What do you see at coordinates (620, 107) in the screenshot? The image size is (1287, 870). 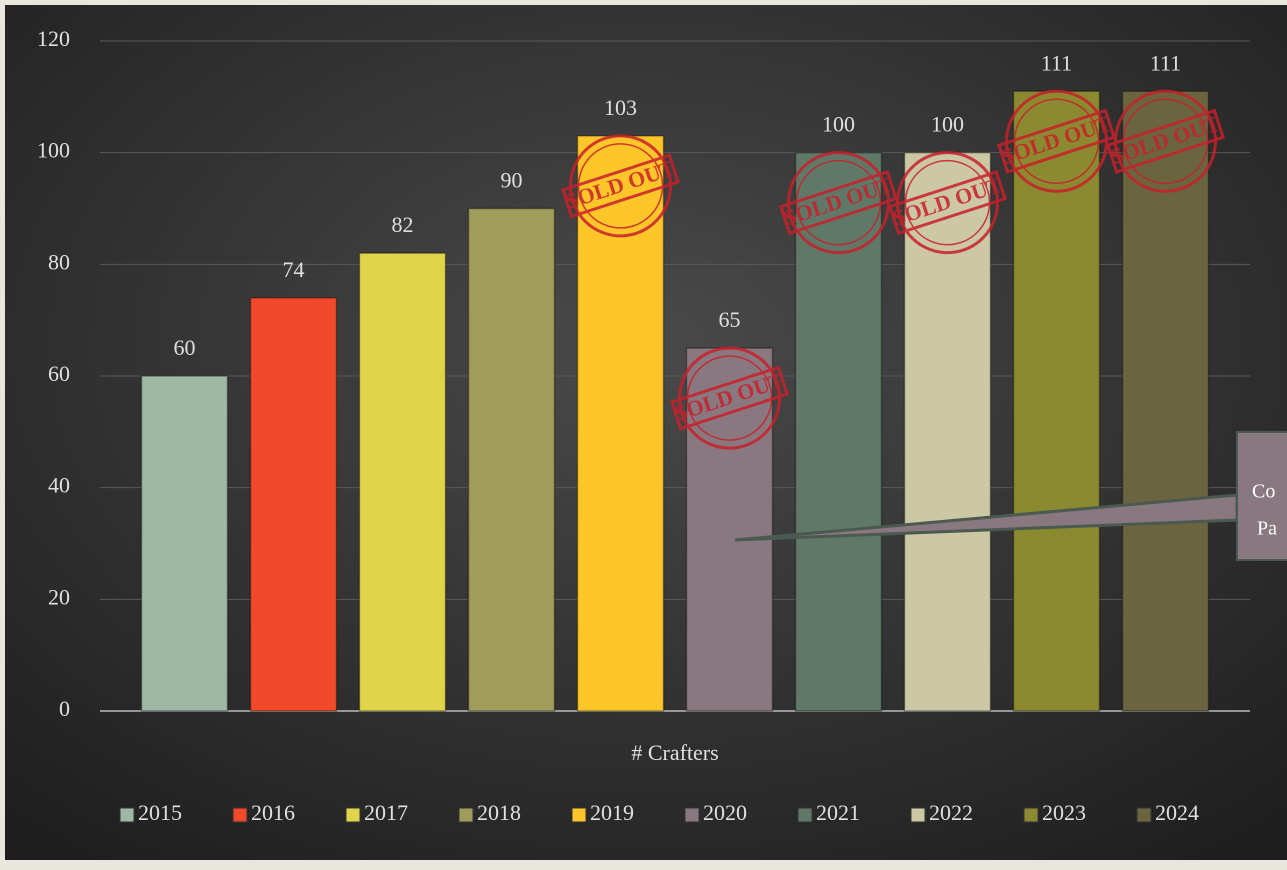 I see `value-label: 103` at bounding box center [620, 107].